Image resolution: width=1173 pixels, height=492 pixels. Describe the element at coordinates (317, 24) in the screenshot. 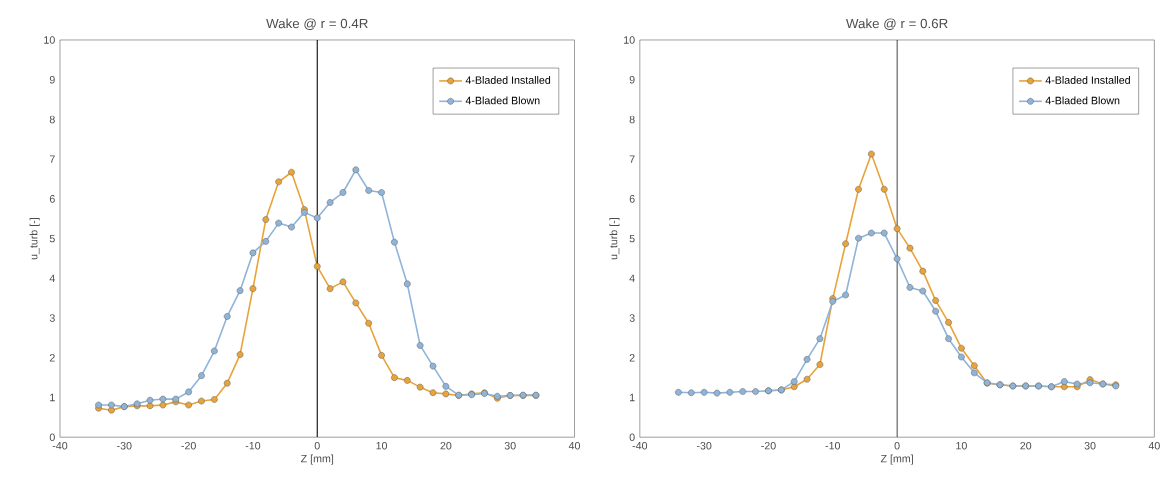

I see `chart-title: Wake @ r = 0.4R` at that location.